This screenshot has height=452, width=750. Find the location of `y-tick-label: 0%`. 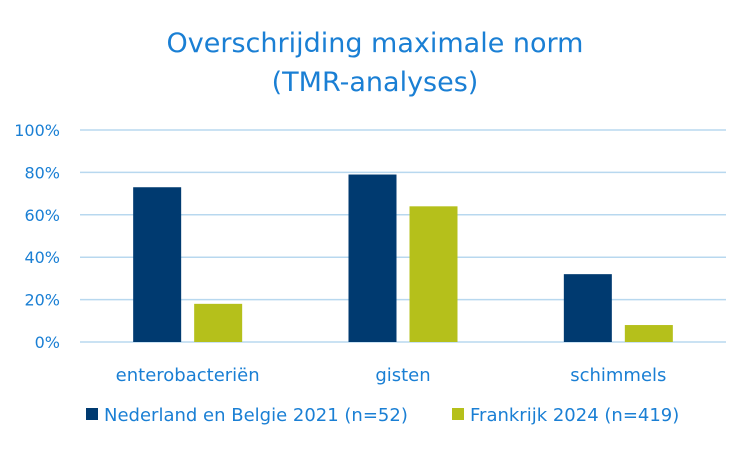

y-tick-label: 0% is located at coordinates (47, 342).